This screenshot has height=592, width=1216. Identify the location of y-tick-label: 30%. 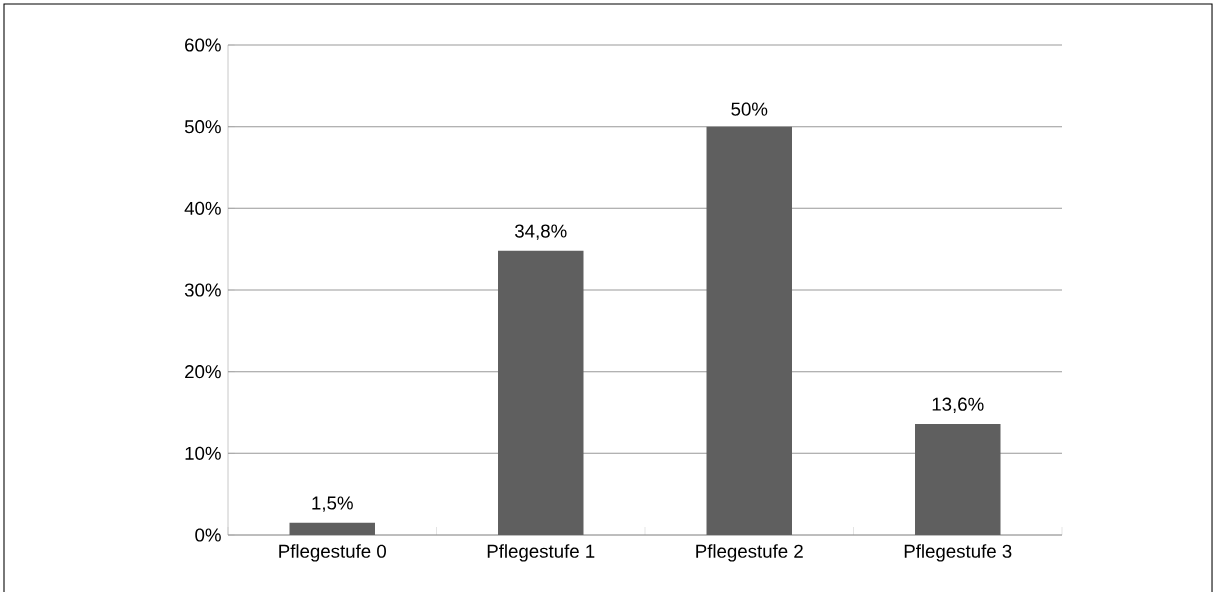
(202, 290).